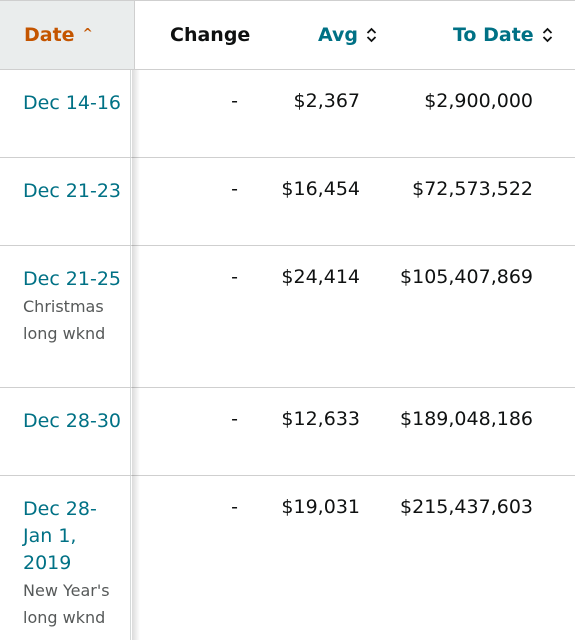 The width and height of the screenshot is (575, 640). I want to click on change-column-header: Change, so click(210, 35).